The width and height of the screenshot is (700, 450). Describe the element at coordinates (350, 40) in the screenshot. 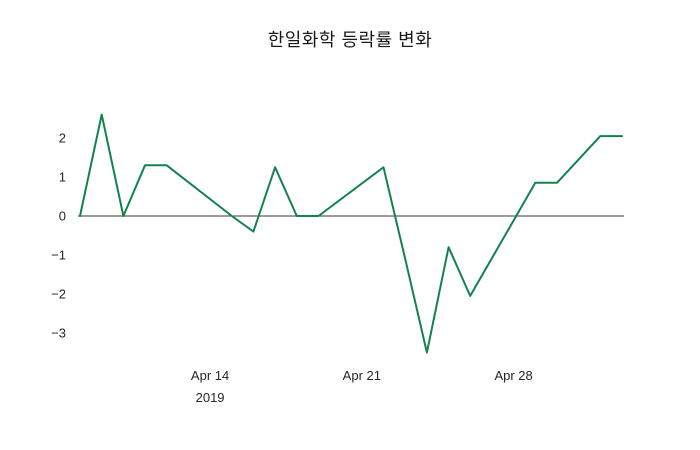

I see `chart-title: 한일화학 등락률 변화` at that location.